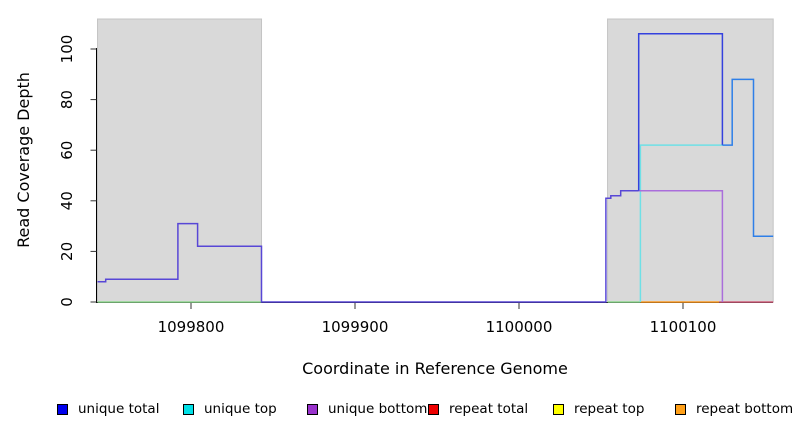 This screenshot has height=432, width=792. What do you see at coordinates (62, 409) in the screenshot?
I see `legend-swatch-unique-total` at bounding box center [62, 409].